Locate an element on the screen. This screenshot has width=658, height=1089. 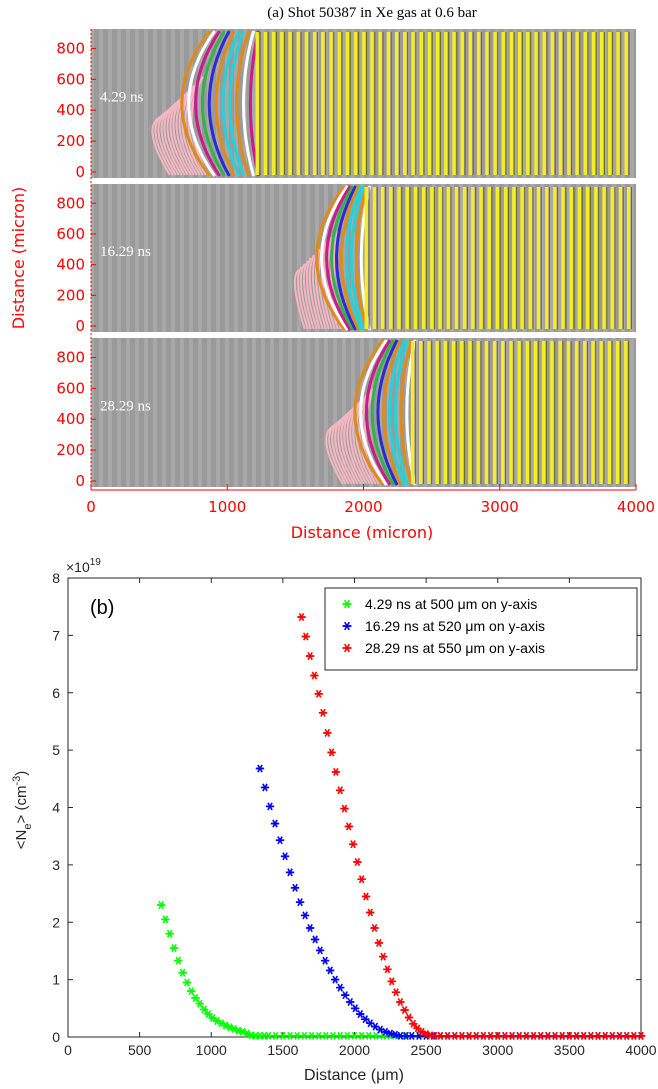
y-label-sub: e is located at coordinates (28, 826).